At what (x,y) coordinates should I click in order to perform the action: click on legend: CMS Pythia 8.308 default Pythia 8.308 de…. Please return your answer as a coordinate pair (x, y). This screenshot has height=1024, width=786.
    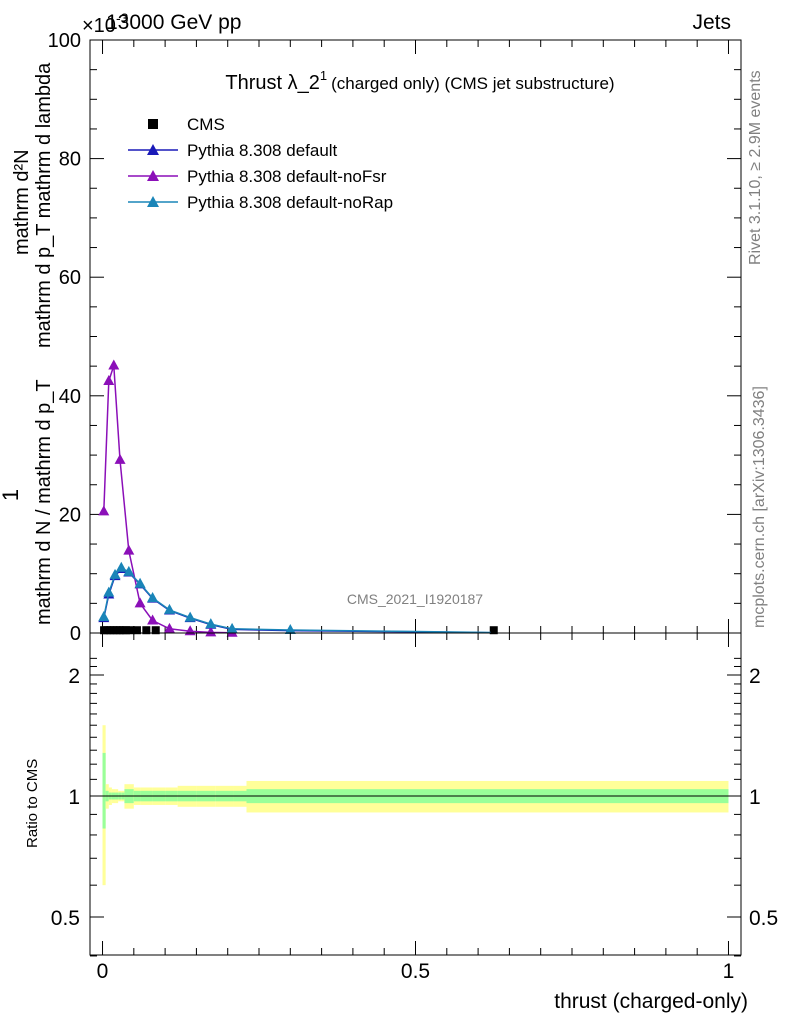
    Looking at the image, I should click on (260, 163).